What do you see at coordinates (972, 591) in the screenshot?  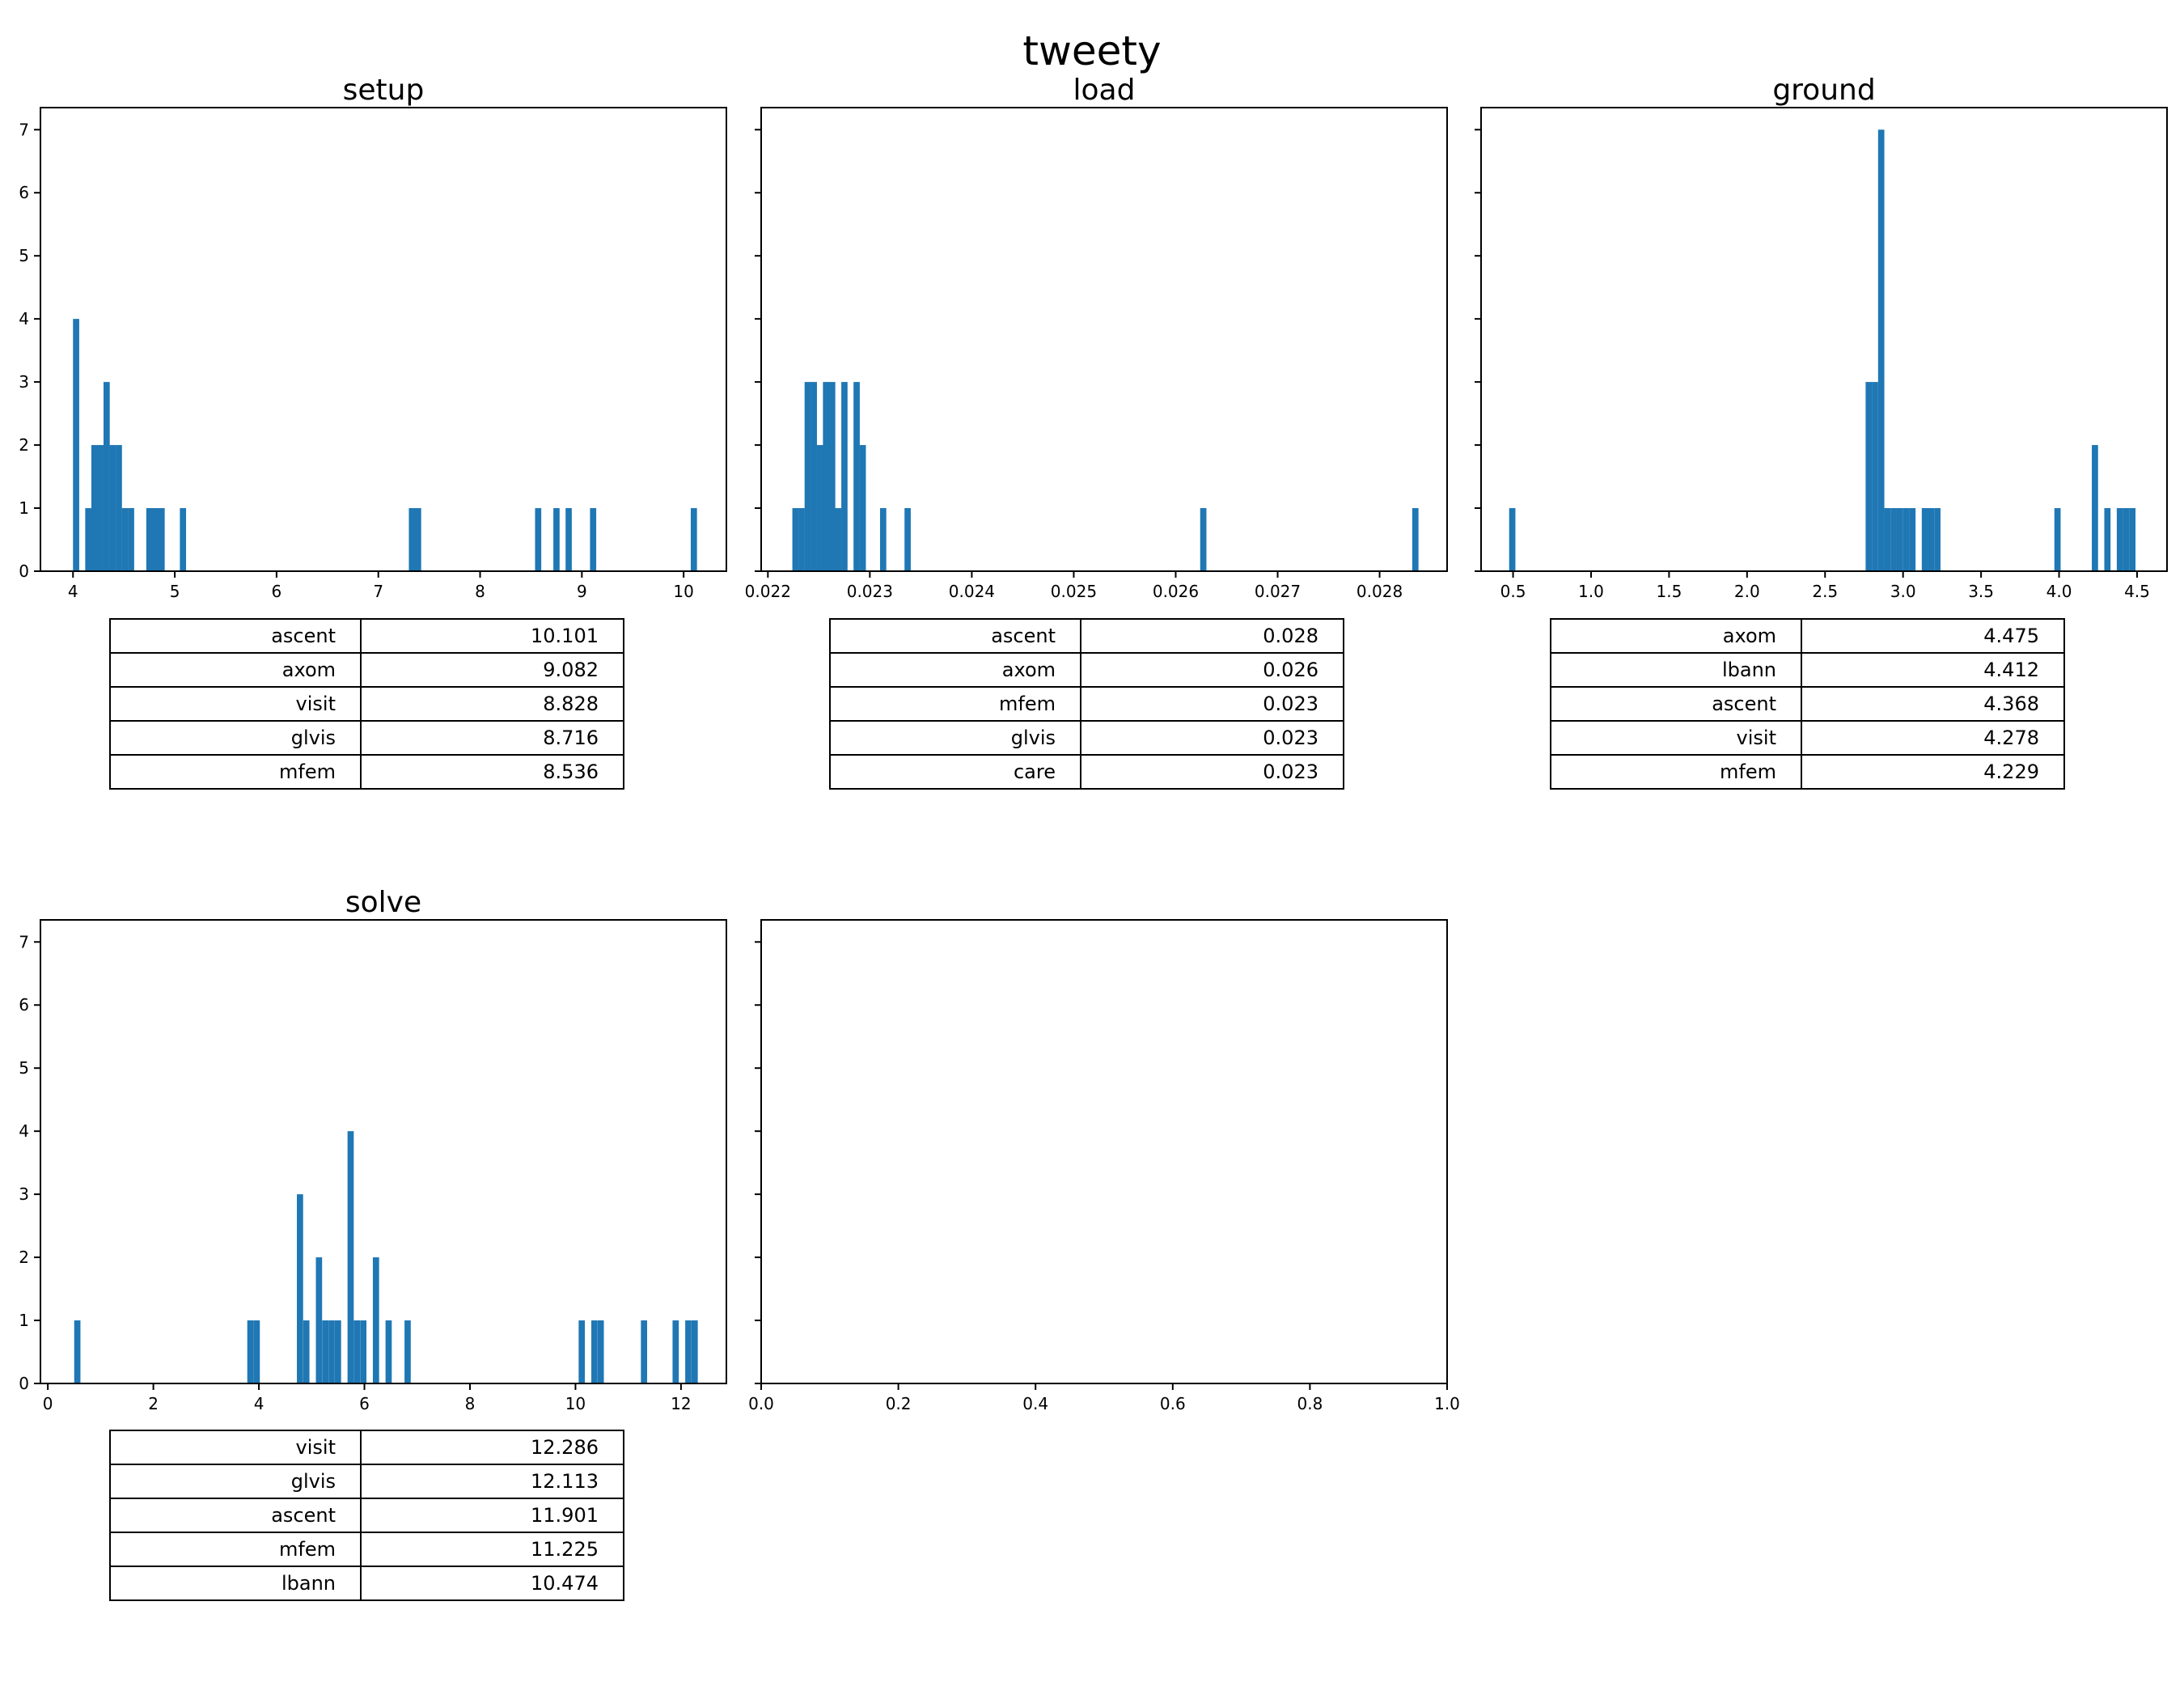 I see `x-tick-label: 0.024` at bounding box center [972, 591].